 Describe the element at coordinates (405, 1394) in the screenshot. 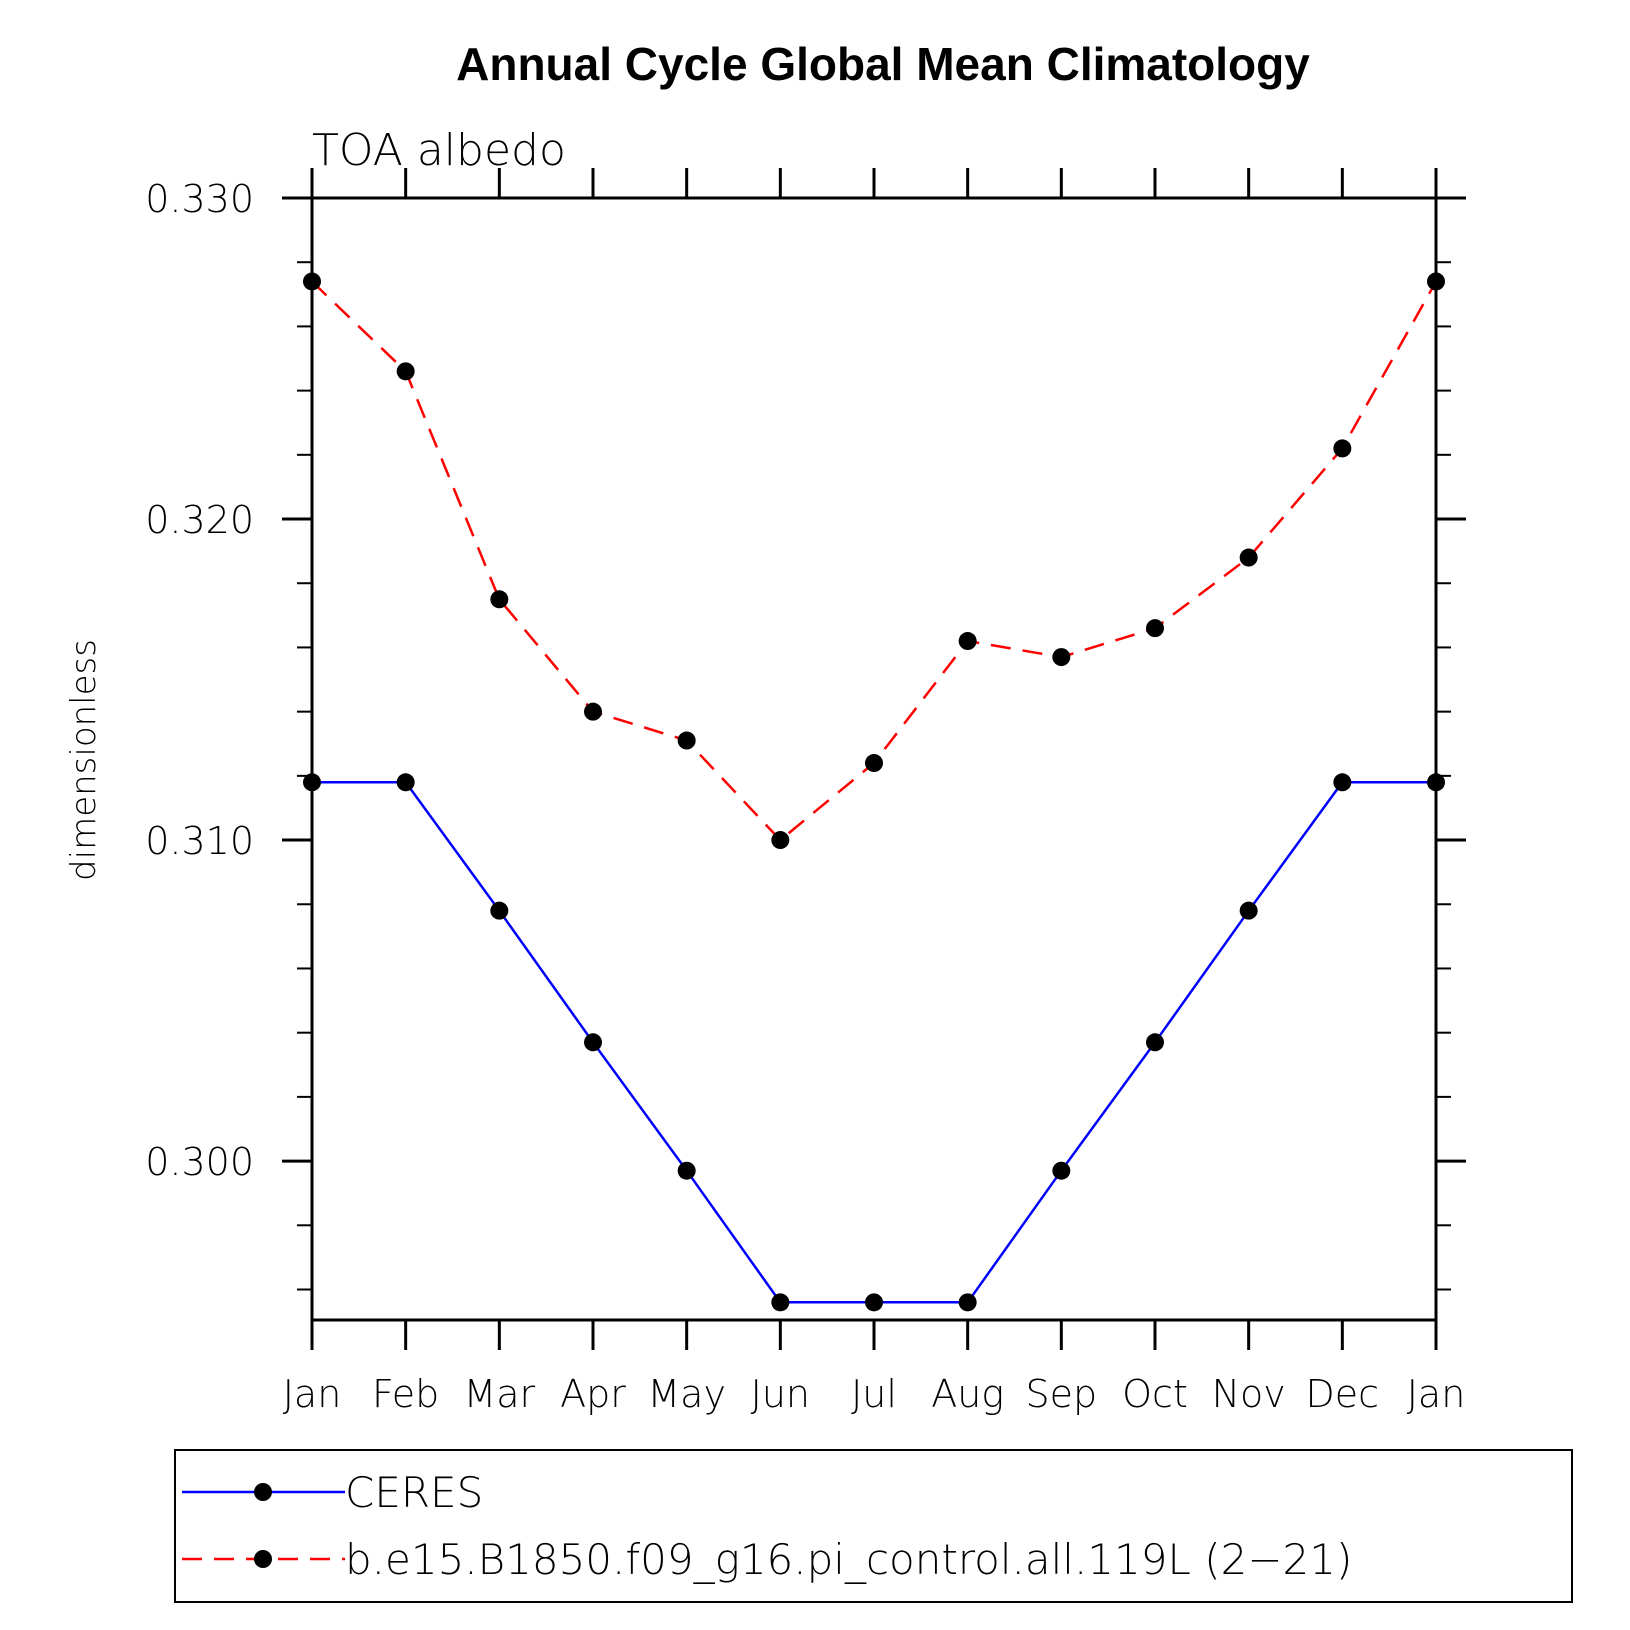

I see `x-tick-label: Feb` at that location.